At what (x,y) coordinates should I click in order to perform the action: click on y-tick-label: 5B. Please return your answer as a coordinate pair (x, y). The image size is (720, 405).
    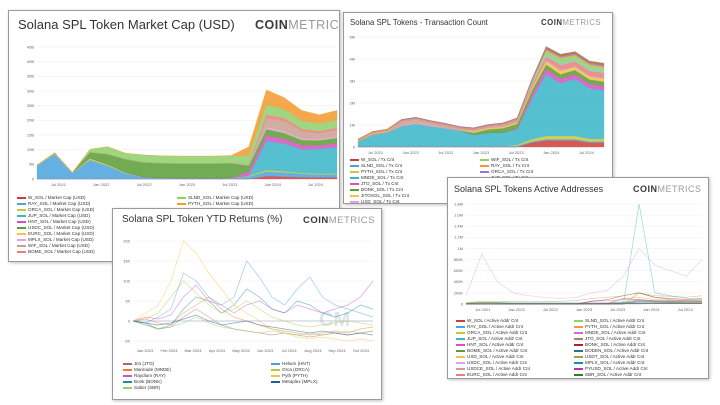
    Looking at the image, I should click on (31, 164).